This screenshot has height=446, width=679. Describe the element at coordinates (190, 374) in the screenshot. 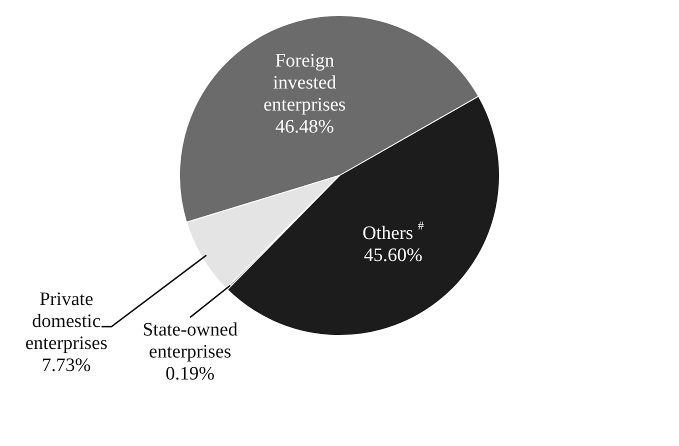

I see `data-label: 0.19%` at that location.